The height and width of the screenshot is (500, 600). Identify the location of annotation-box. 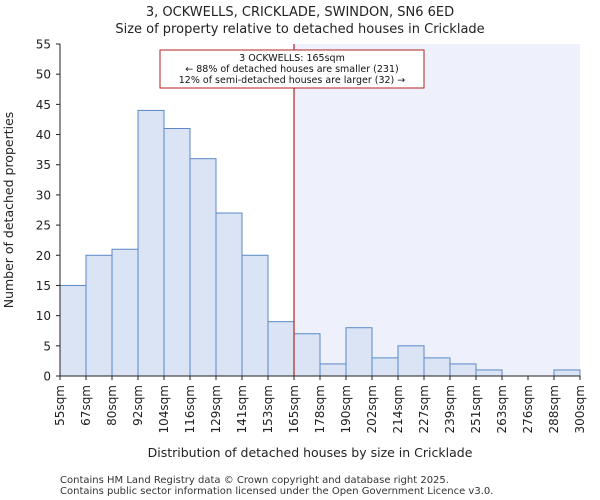
(292, 69).